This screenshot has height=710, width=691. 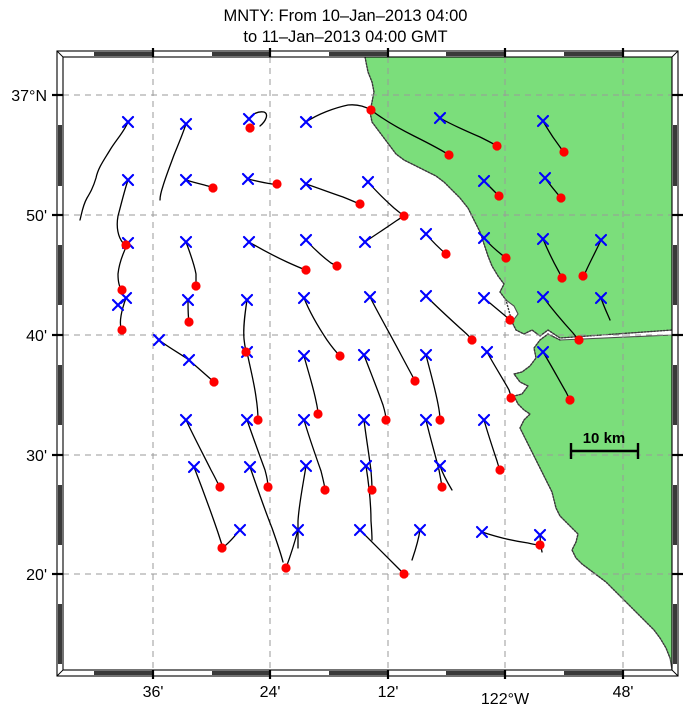 I want to click on y-axis-tick-labels: 37°N 50' 40' 30' 20', so click(x=29, y=336).